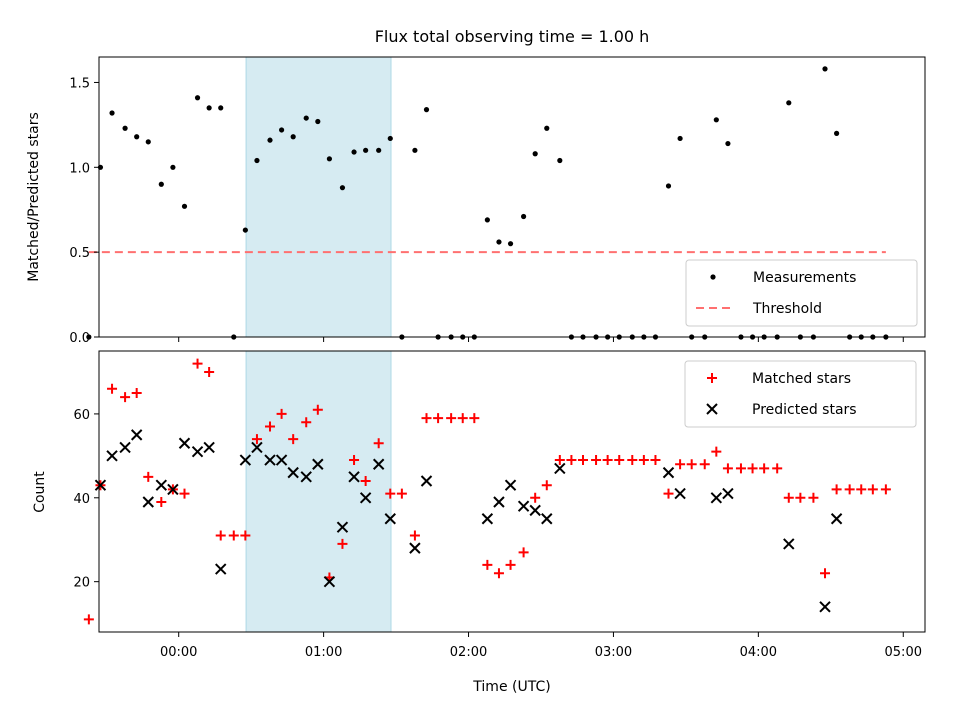 The width and height of the screenshot is (960, 720). I want to click on y-tick-label: 0.0, so click(79, 338).